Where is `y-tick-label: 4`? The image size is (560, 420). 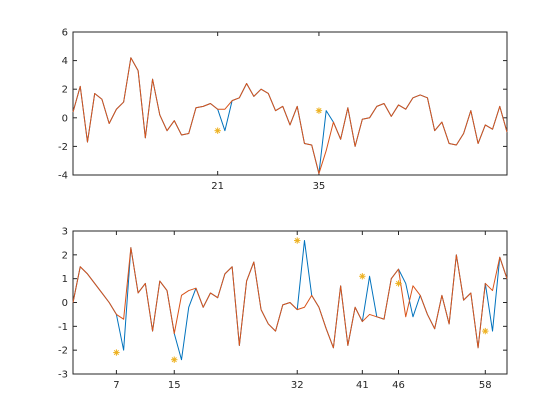 y-tick-label: 4 is located at coordinates (65, 61).